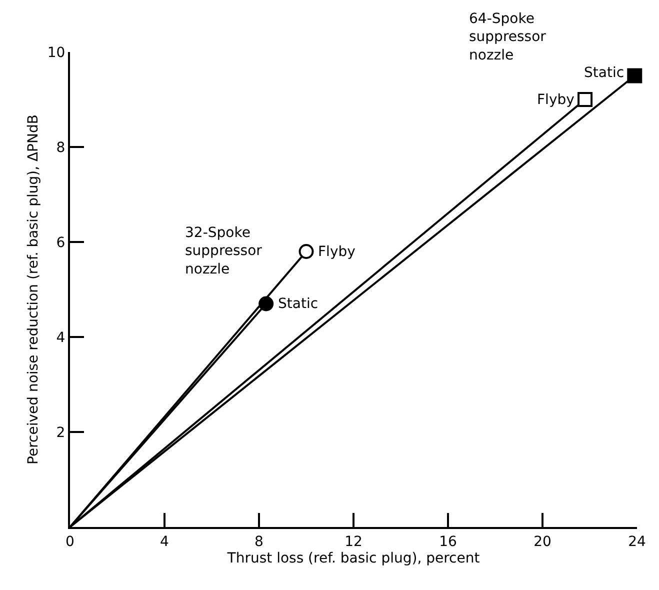  I want to click on y-tick-label: 2, so click(61, 432).